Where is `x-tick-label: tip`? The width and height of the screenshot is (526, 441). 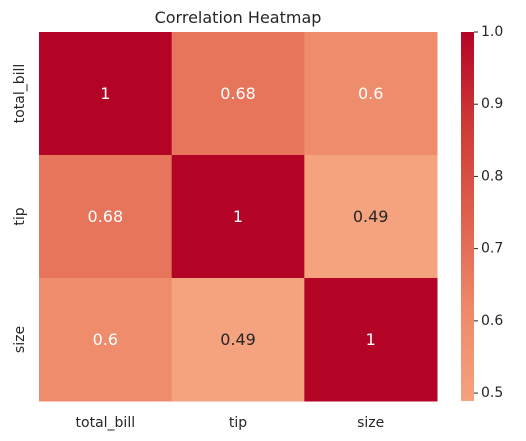
x-tick-label: tip is located at coordinates (238, 423).